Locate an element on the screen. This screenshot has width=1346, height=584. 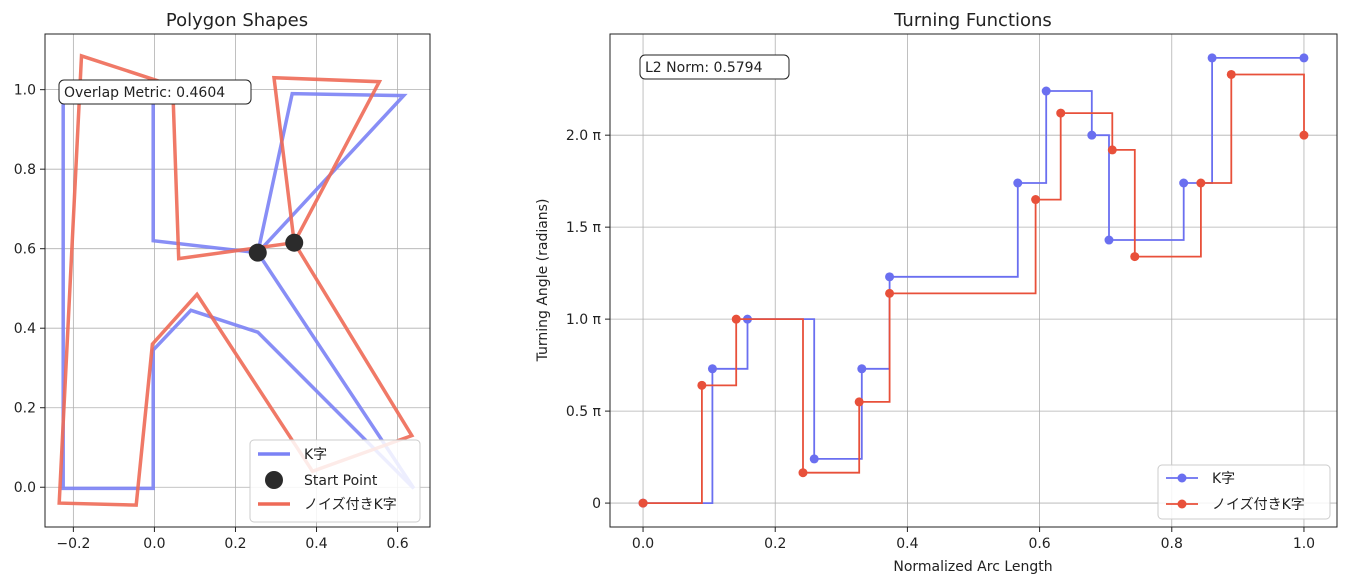
x-axis-label: Normalized Arc Length is located at coordinates (972, 567).